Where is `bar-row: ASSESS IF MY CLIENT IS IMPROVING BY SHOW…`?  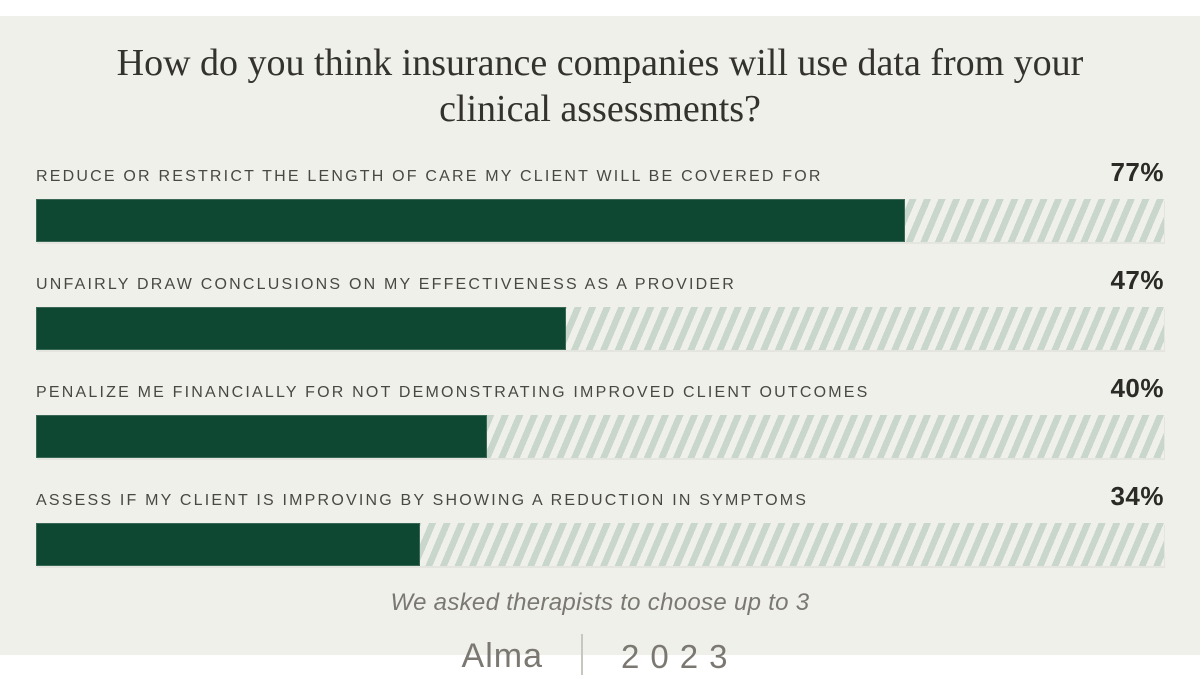
bar-row: ASSESS IF MY CLIENT IS IMPROVING BY SHOW… is located at coordinates (600, 523).